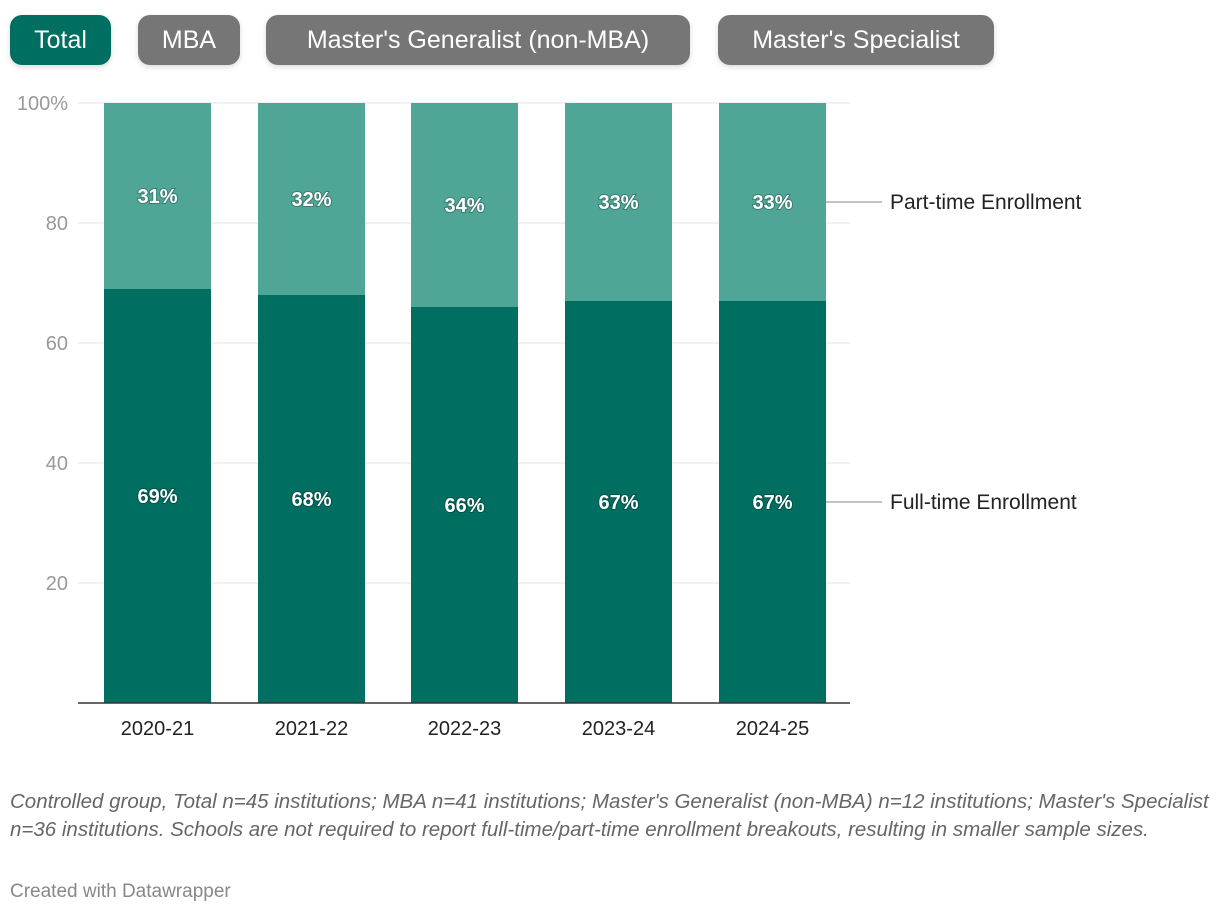 The width and height of the screenshot is (1220, 918). Describe the element at coordinates (189, 40) in the screenshot. I see `tab-mba: MBA` at that location.